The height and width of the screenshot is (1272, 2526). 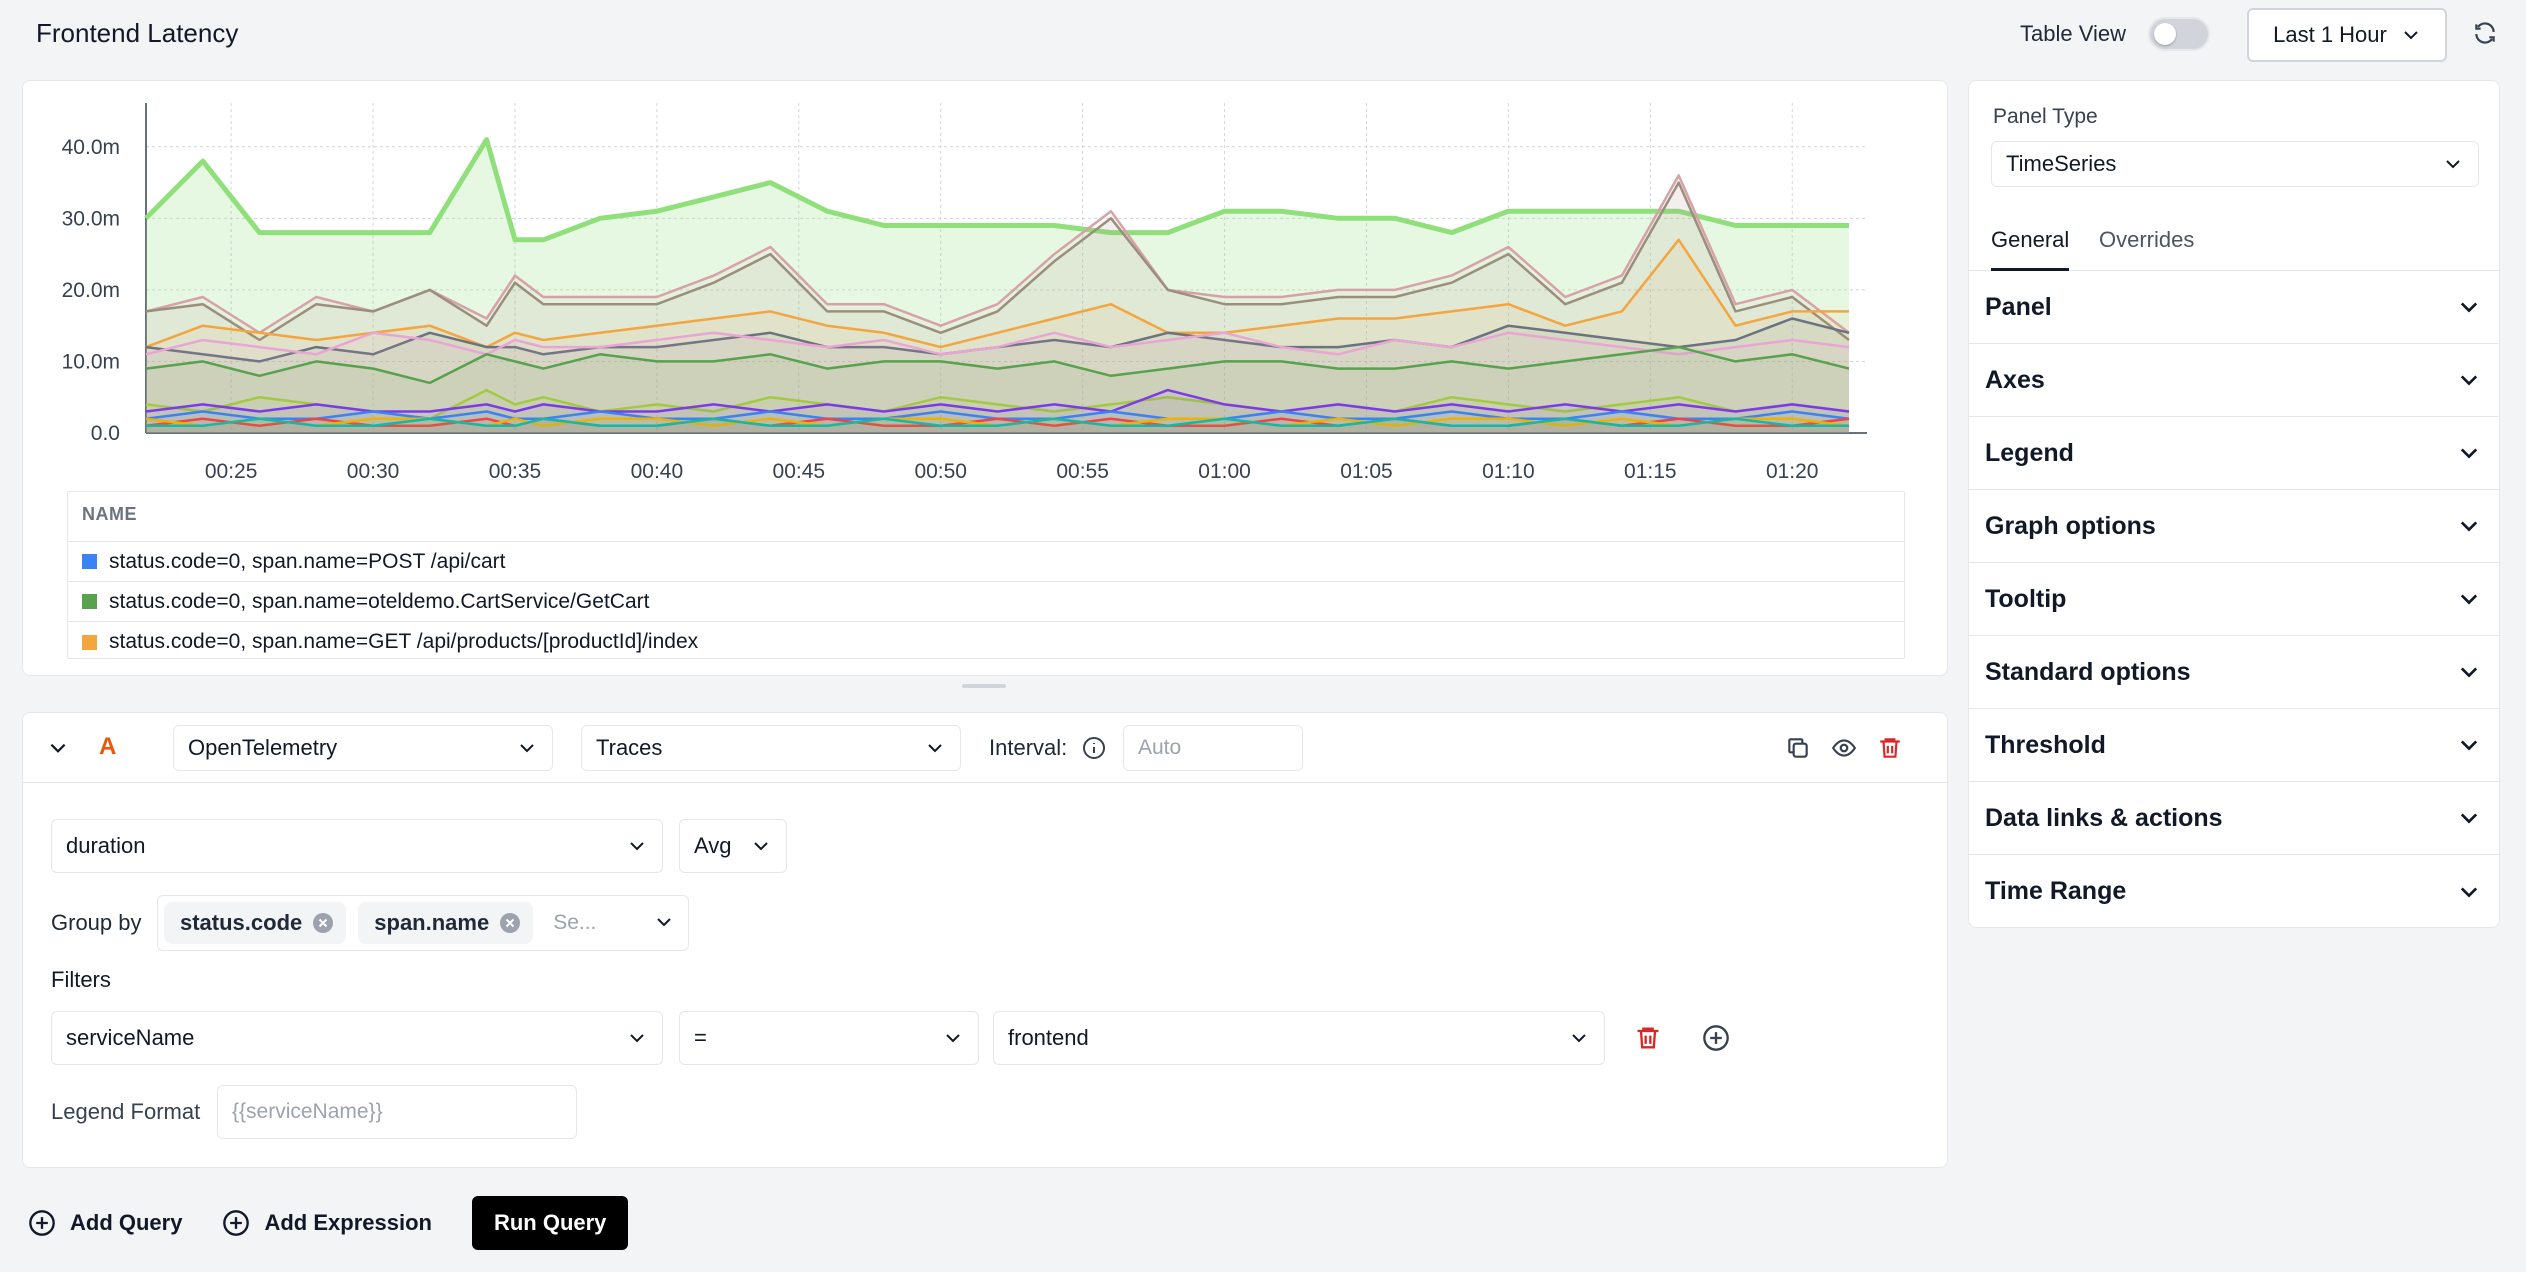 What do you see at coordinates (829, 1038) in the screenshot?
I see `filter-operator-select: =` at bounding box center [829, 1038].